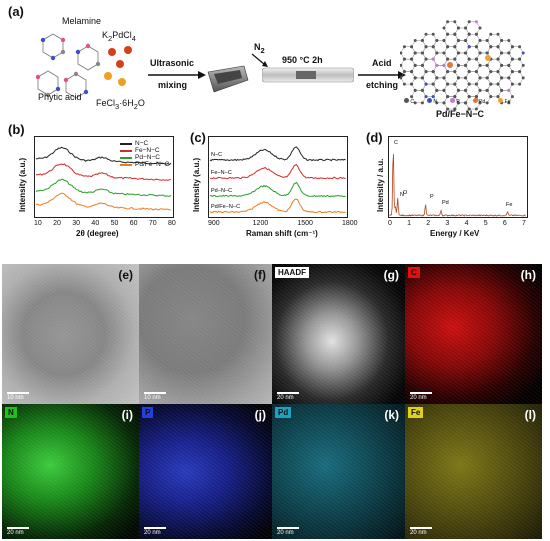 This screenshot has width=550, height=541. Describe the element at coordinates (302, 60) in the screenshot. I see `temperature-label: 950 °C 2h` at that location.